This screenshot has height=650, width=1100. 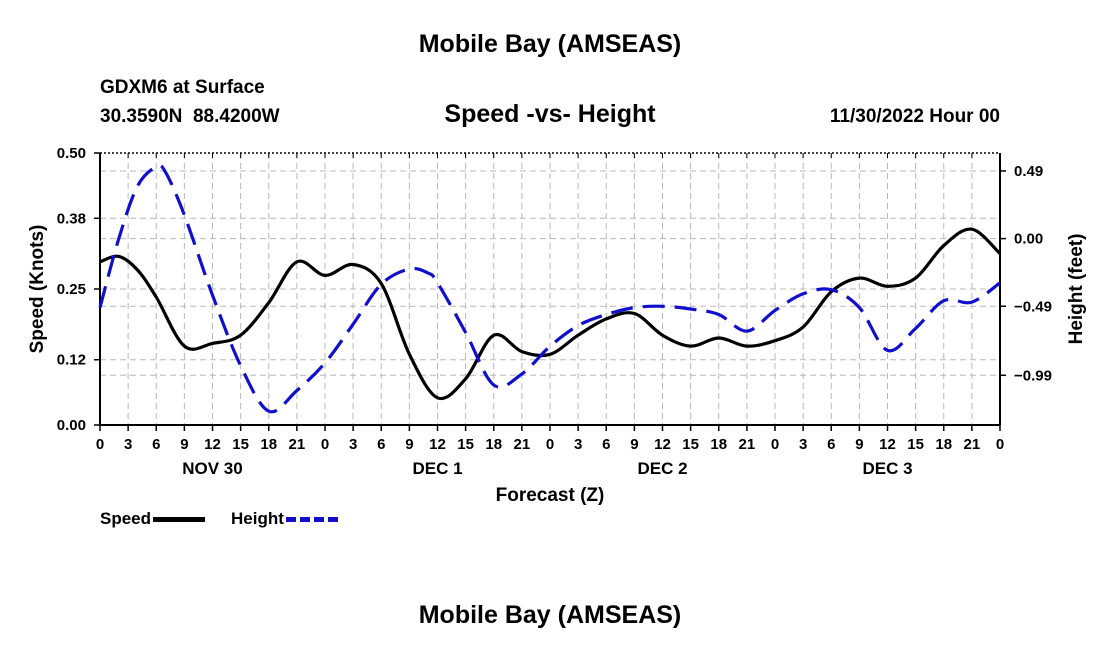 I want to click on left-tick-label: 0.50, so click(x=71, y=153).